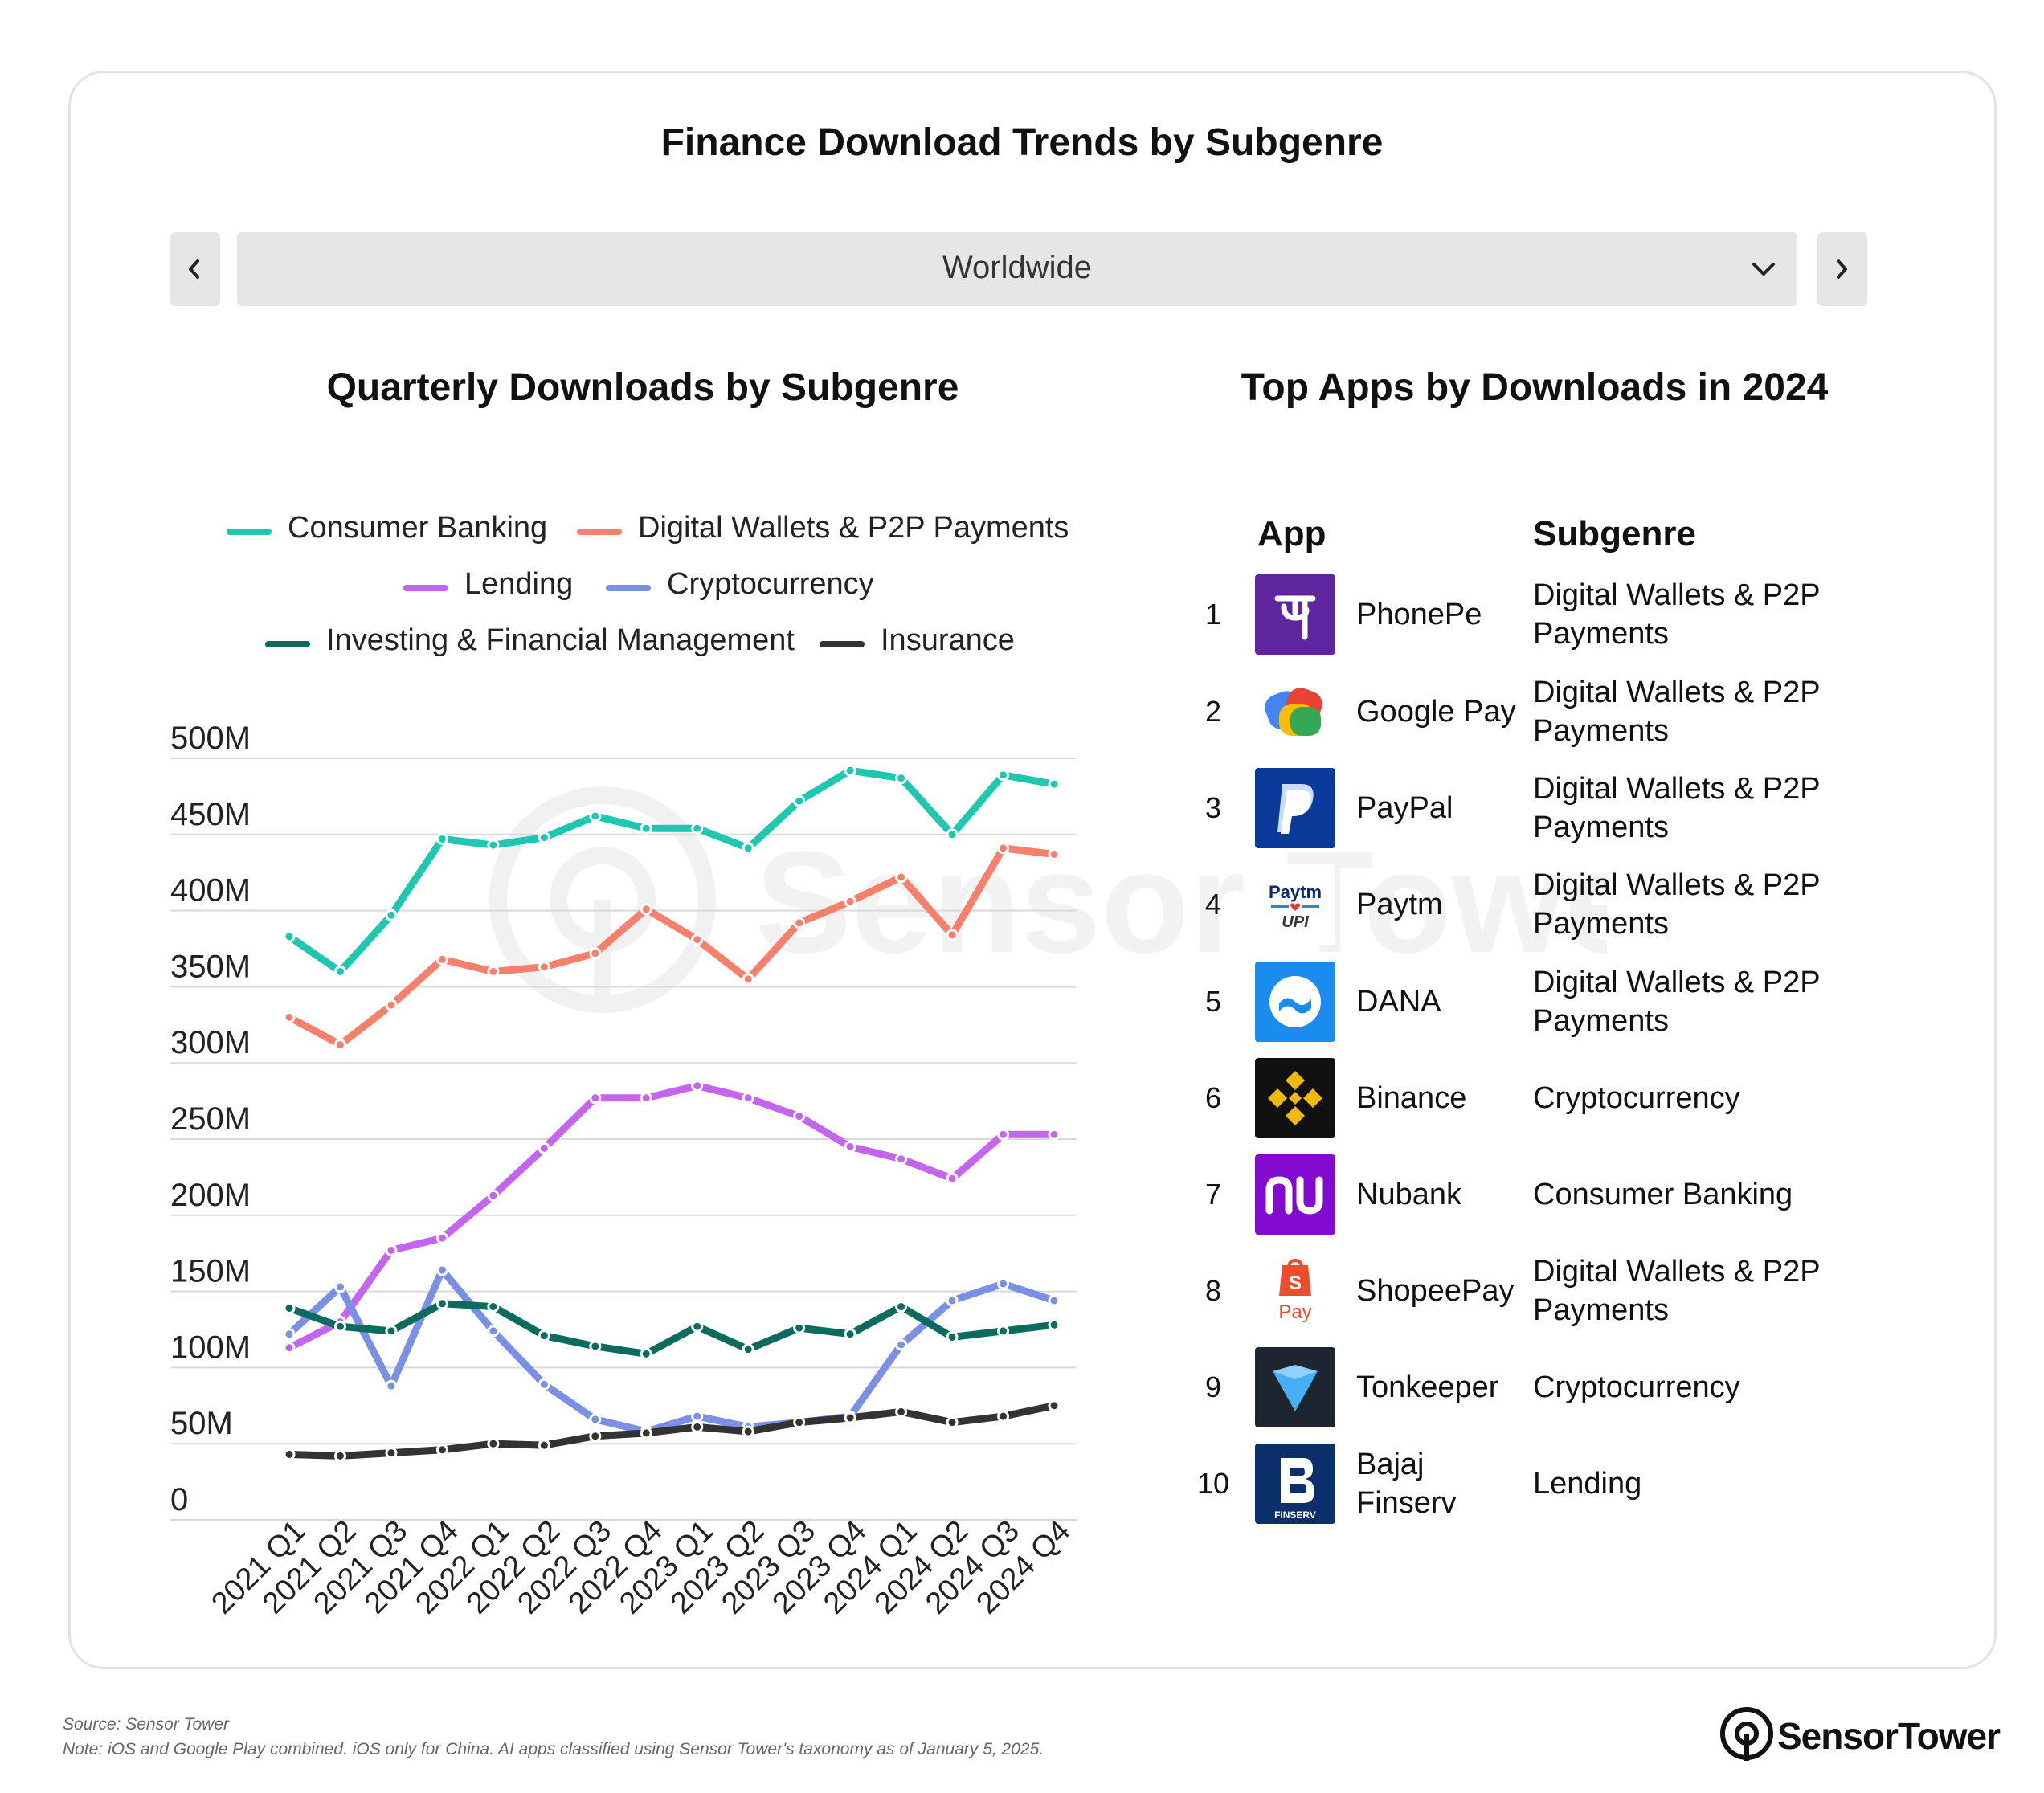  I want to click on chevron-right-icon, so click(1842, 269).